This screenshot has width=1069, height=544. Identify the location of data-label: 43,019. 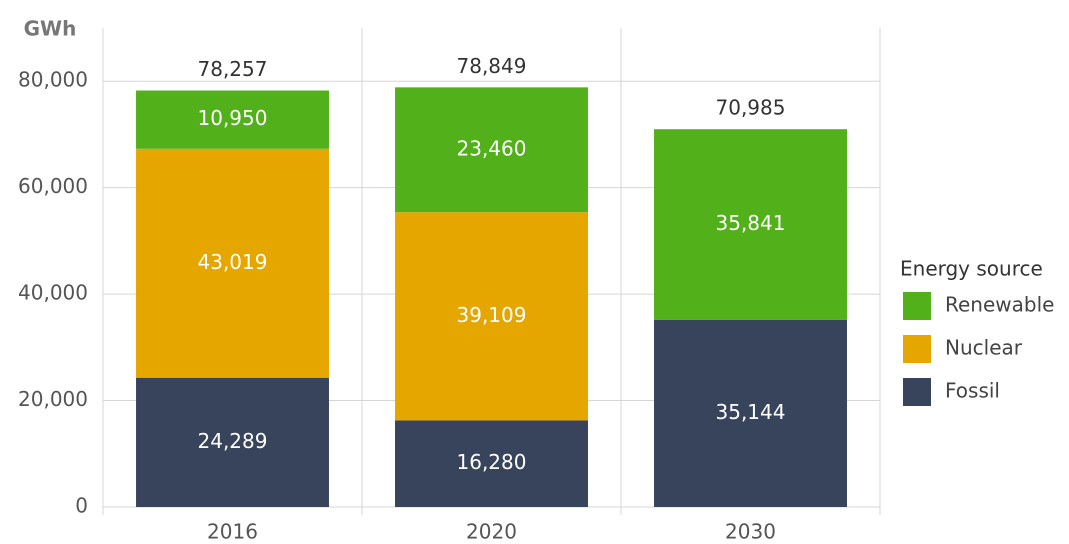
(233, 262).